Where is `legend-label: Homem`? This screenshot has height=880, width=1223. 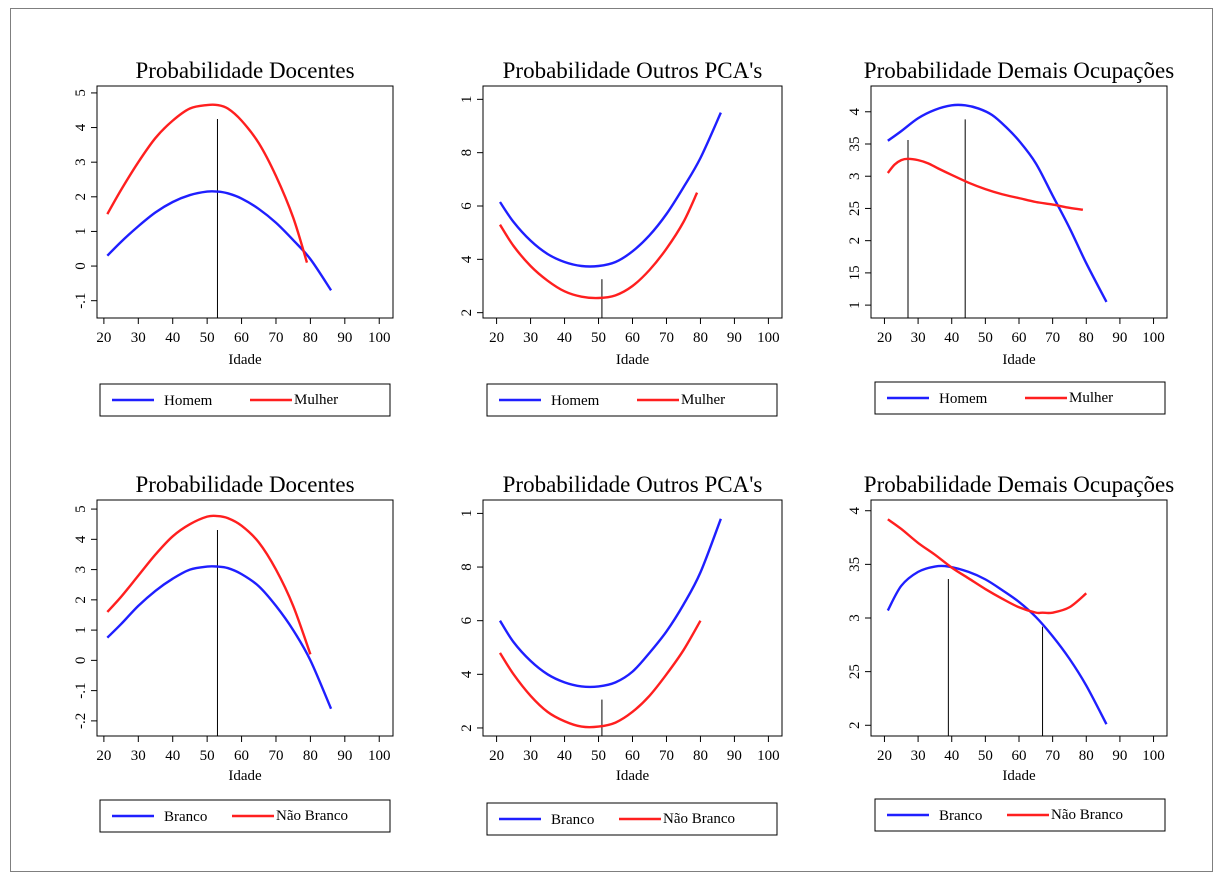 legend-label: Homem is located at coordinates (963, 399).